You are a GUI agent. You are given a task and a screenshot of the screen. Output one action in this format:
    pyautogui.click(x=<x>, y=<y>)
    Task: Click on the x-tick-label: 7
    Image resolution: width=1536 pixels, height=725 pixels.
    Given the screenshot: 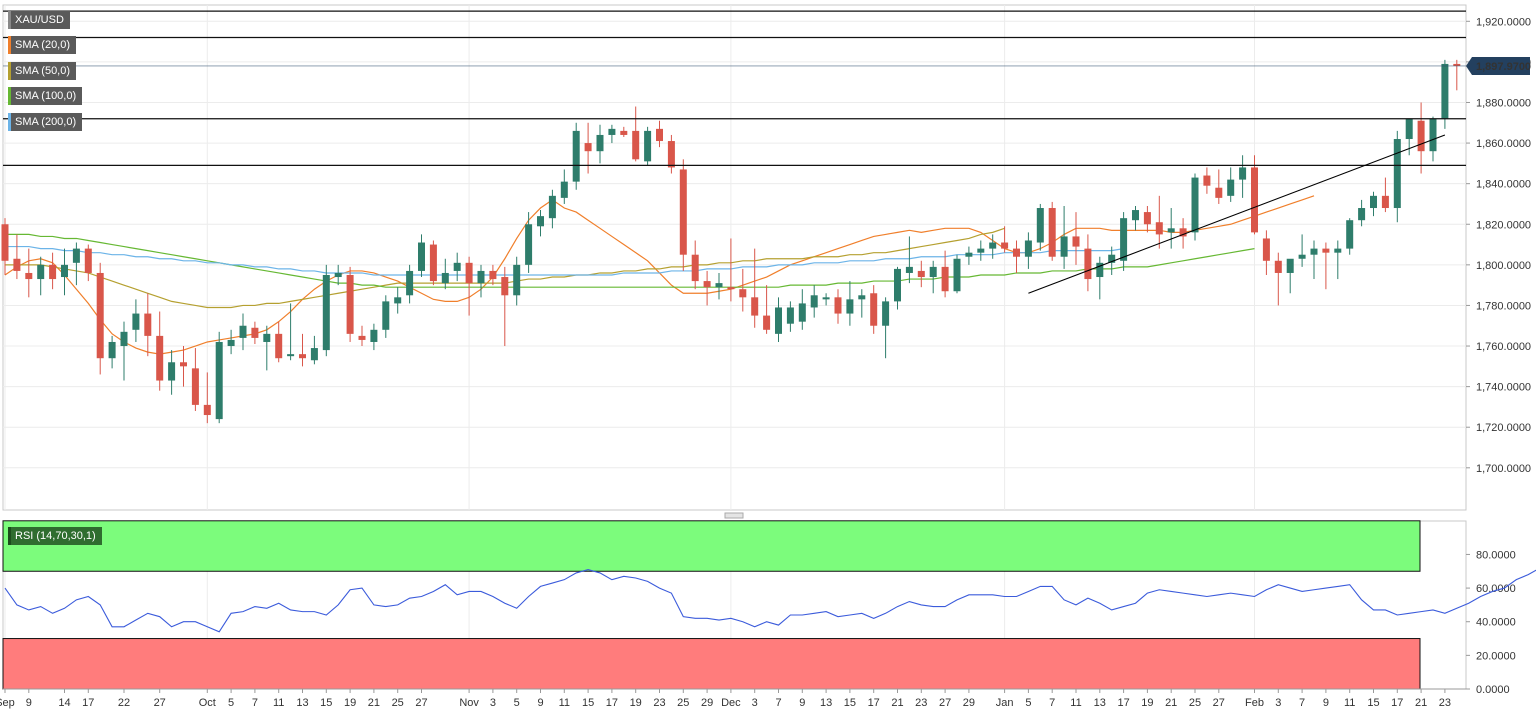 What is the action you would take?
    pyautogui.click(x=1052, y=703)
    